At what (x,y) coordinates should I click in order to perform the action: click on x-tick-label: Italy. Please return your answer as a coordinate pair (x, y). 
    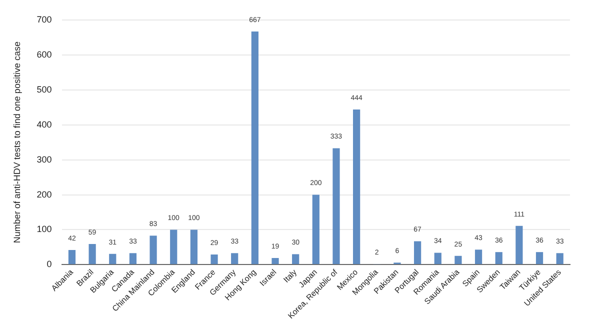
    Looking at the image, I should click on (290, 276).